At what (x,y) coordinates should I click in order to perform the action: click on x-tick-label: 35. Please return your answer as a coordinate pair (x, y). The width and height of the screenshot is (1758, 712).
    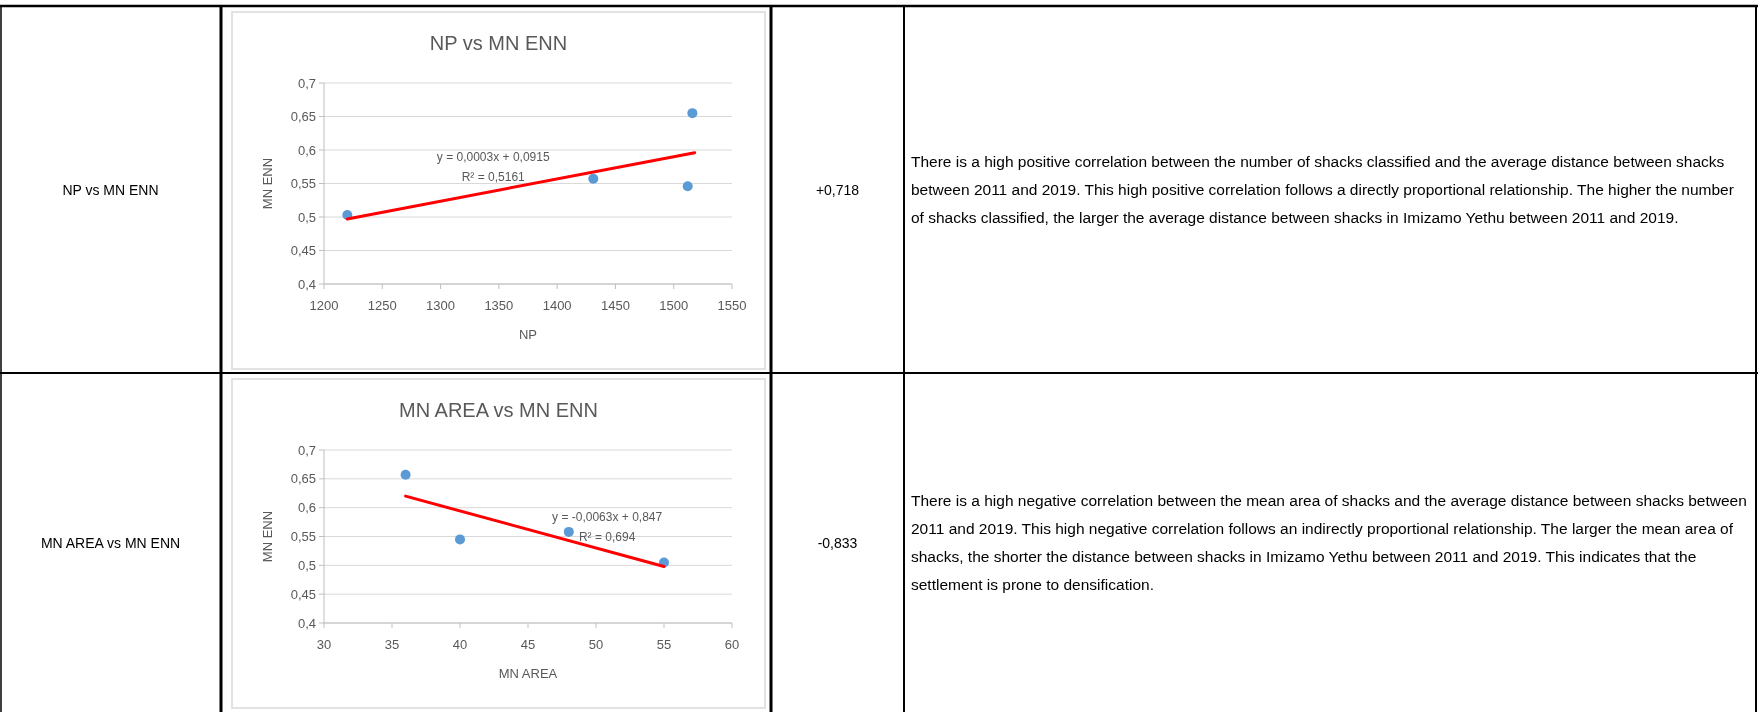
    Looking at the image, I should click on (392, 644).